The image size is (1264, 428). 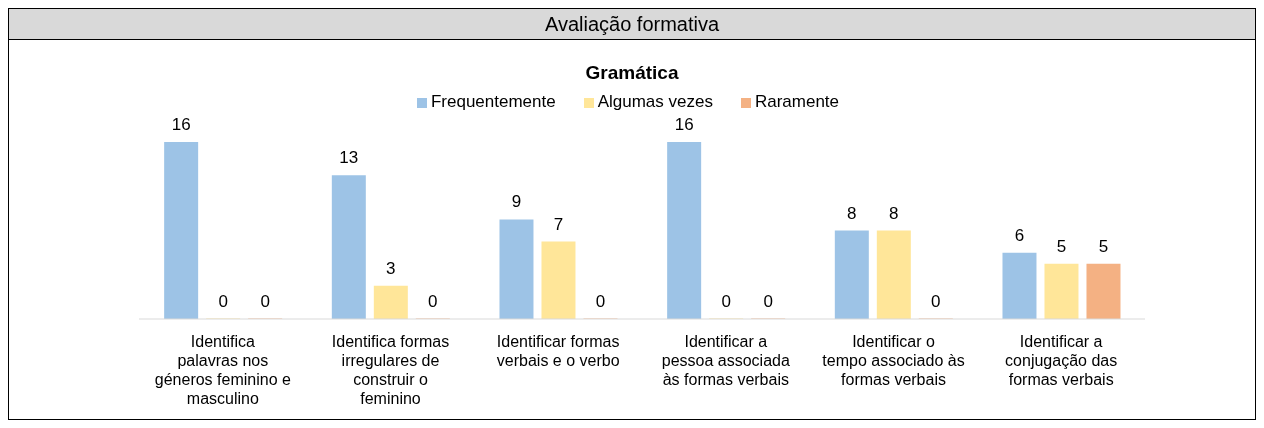 I want to click on x-tick-label: Identificar a pessoa associada às formas verbais, so click(x=725, y=360).